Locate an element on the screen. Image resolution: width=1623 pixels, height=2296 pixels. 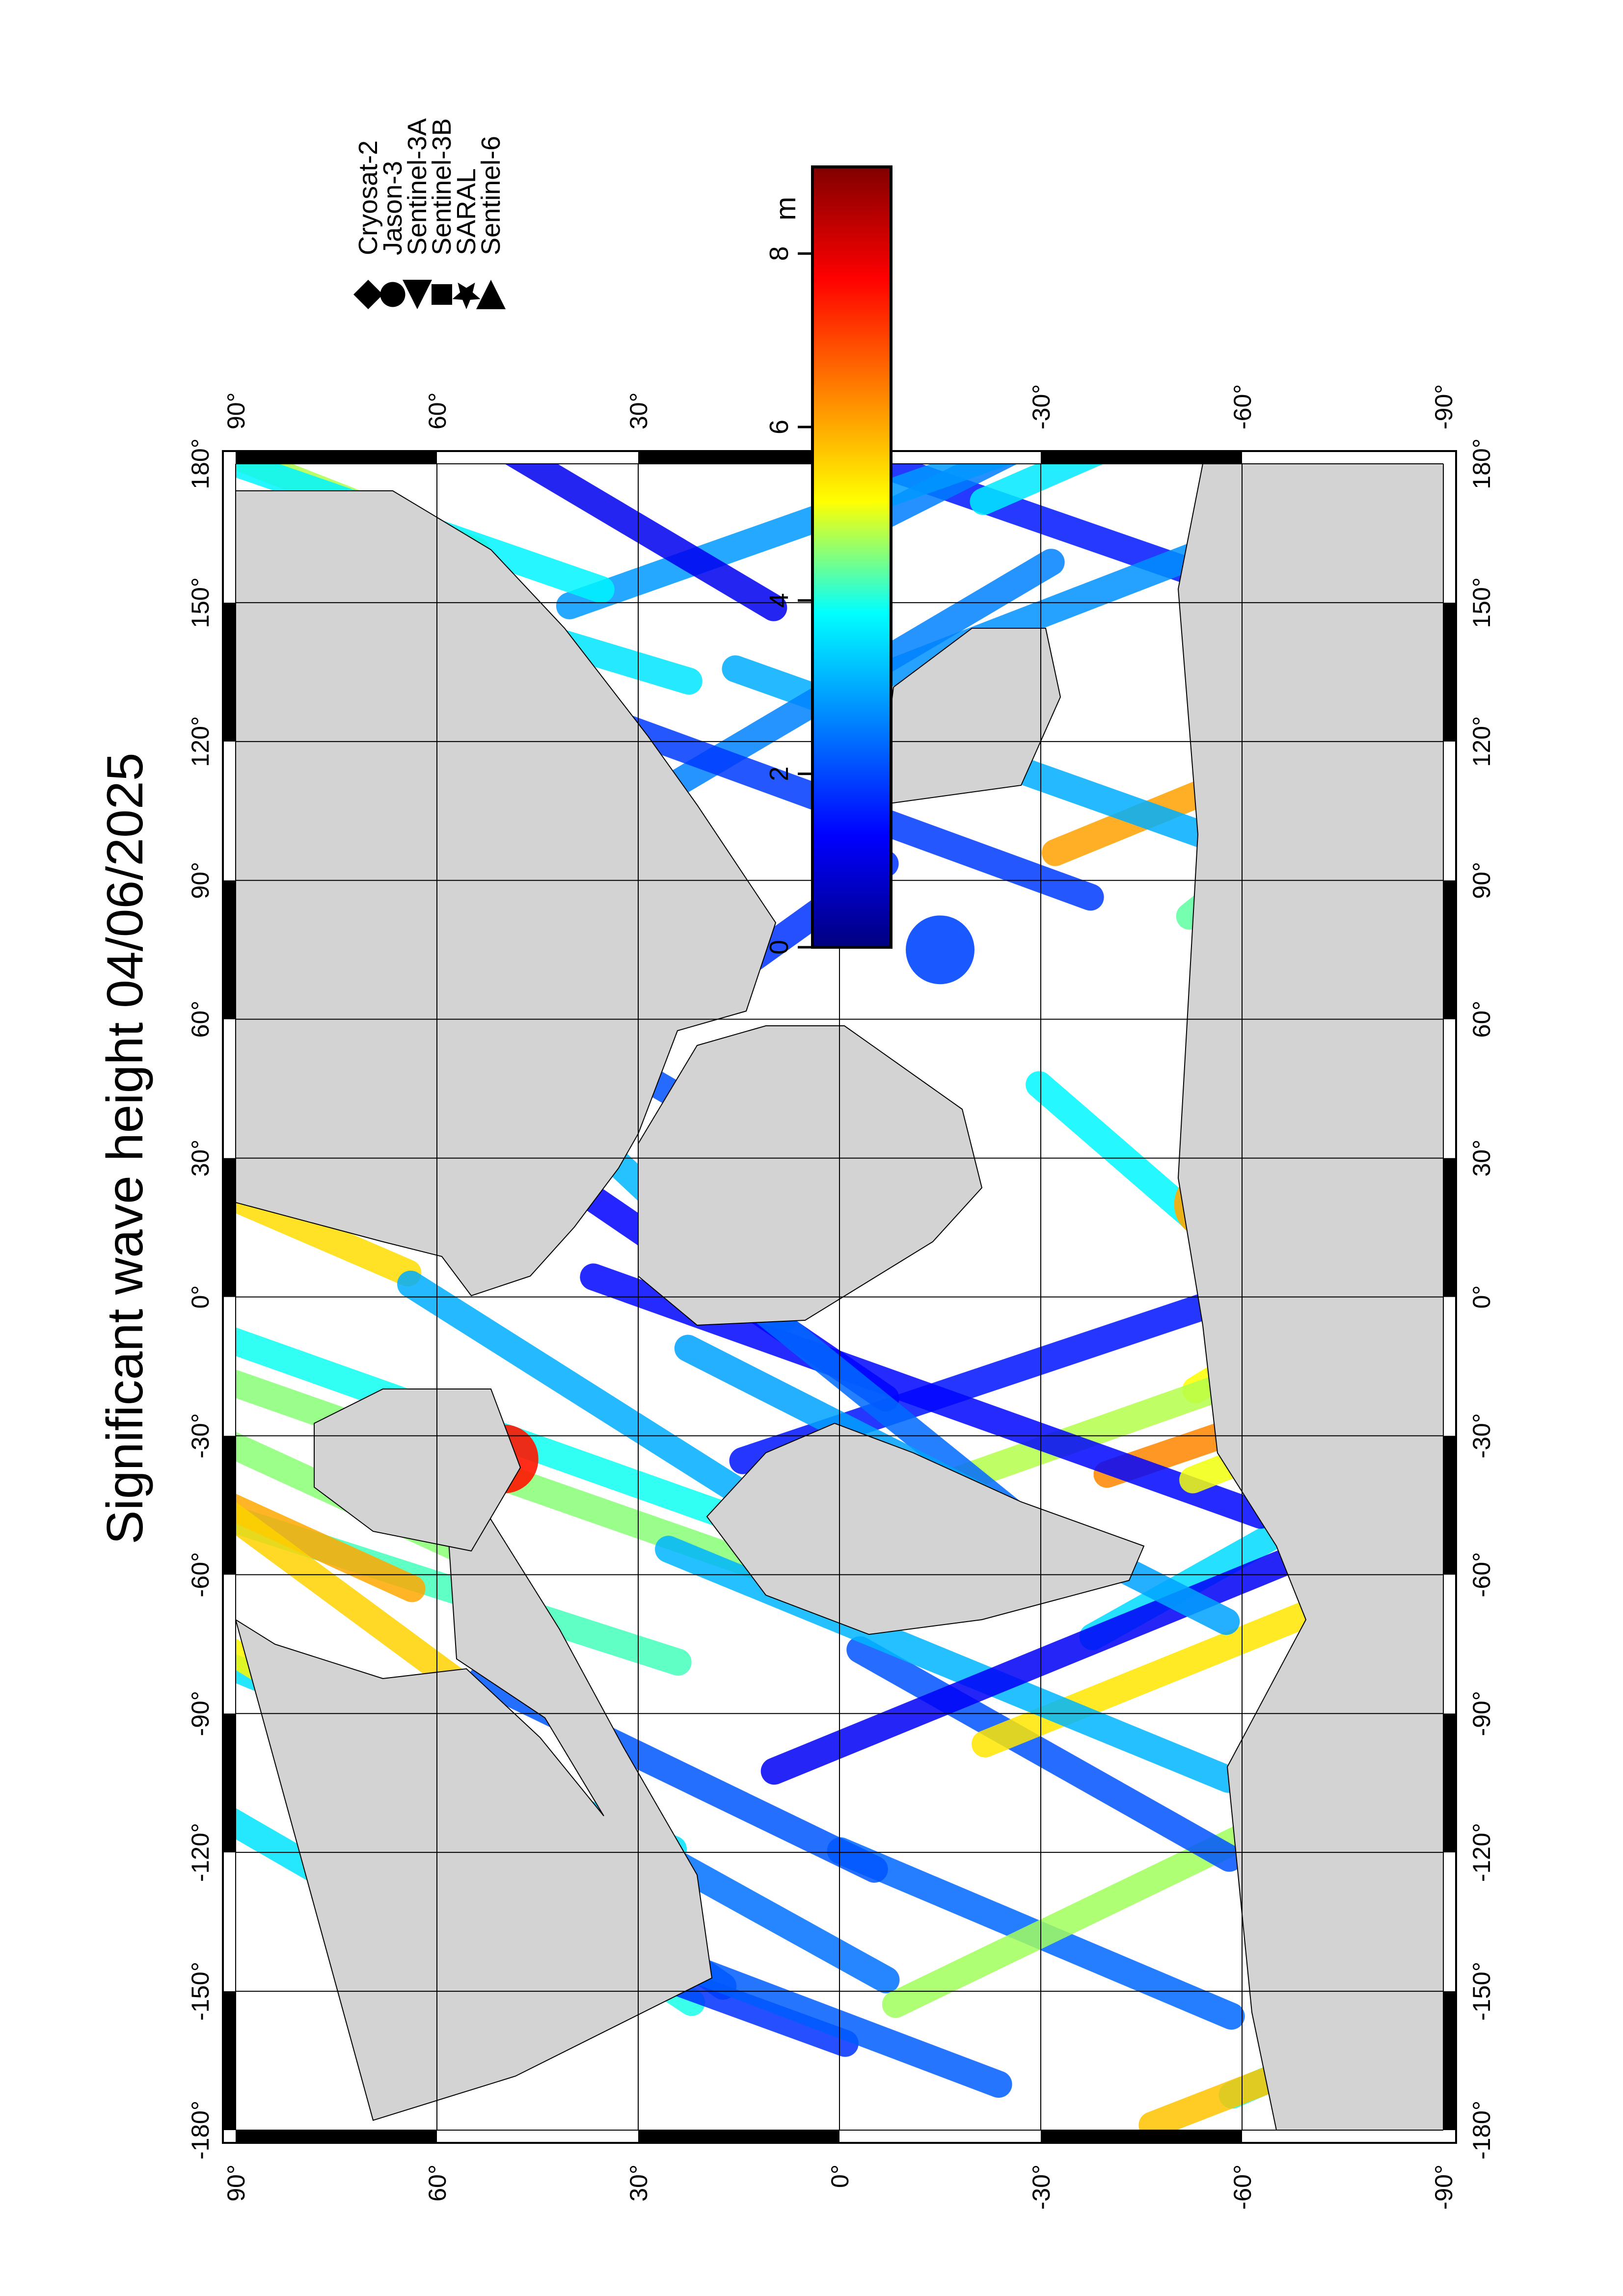
legend-label: Sentinel-3A is located at coordinates (418, 186).